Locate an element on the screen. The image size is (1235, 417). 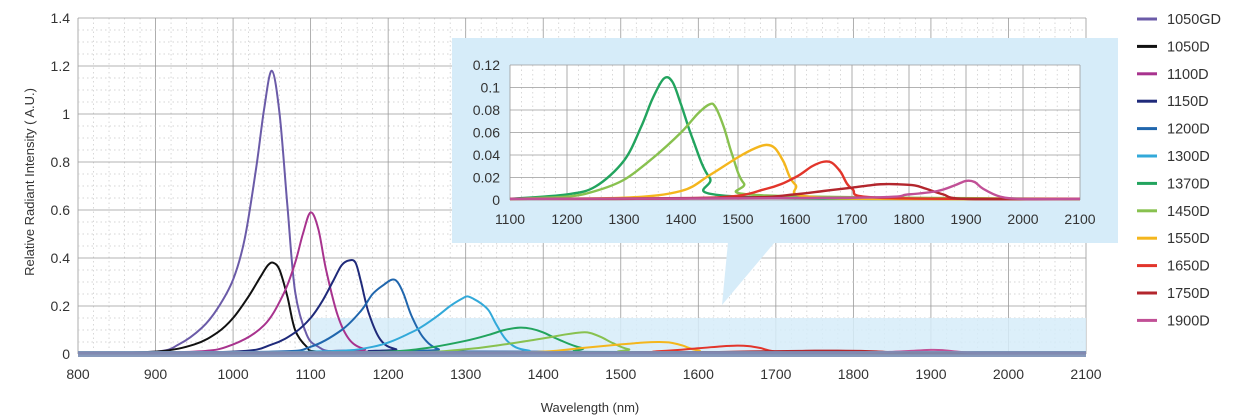
inset-y-tick-label: 0.08 is located at coordinates (486, 110).